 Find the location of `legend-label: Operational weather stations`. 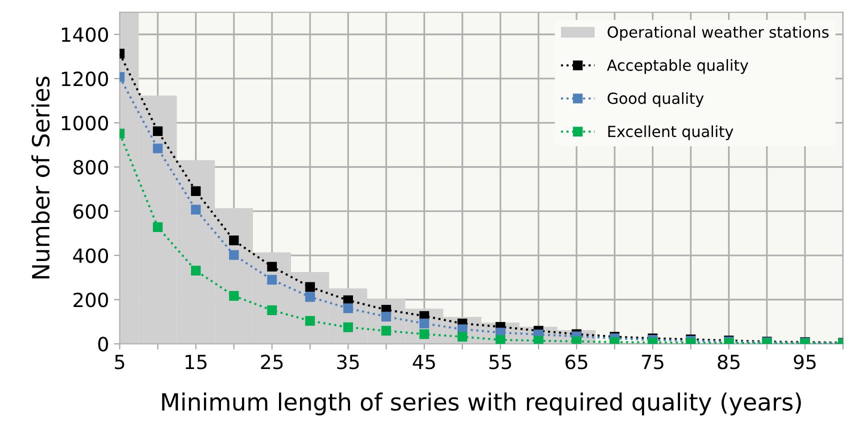

legend-label: Operational weather stations is located at coordinates (718, 33).